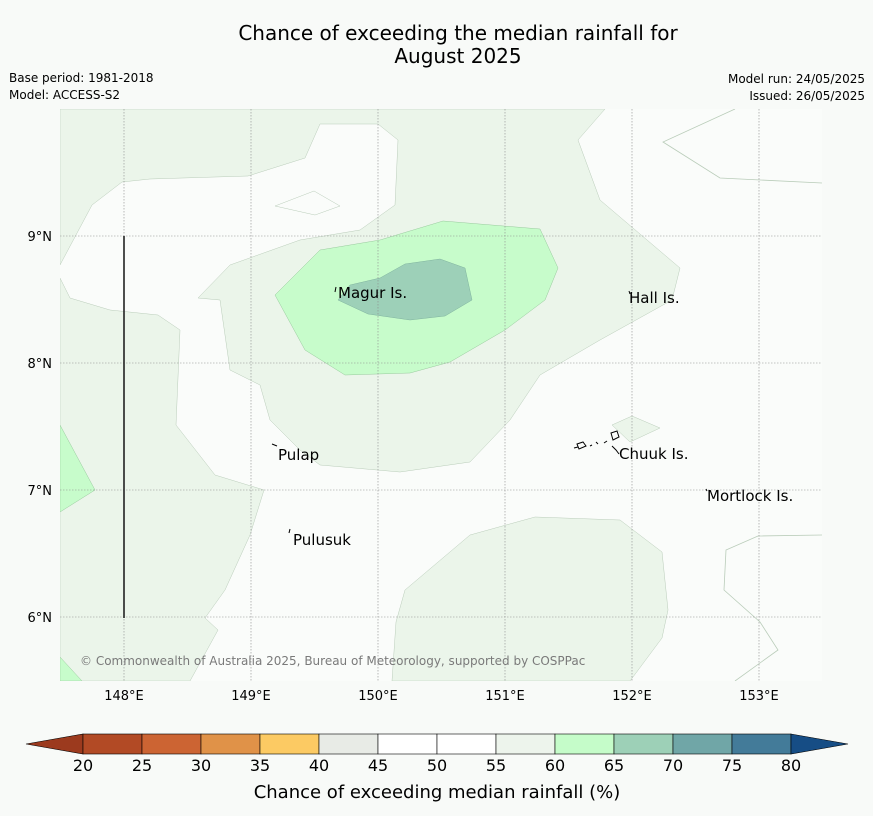 This screenshot has height=816, width=873. I want to click on colorbar-tick-label: 50, so click(437, 765).